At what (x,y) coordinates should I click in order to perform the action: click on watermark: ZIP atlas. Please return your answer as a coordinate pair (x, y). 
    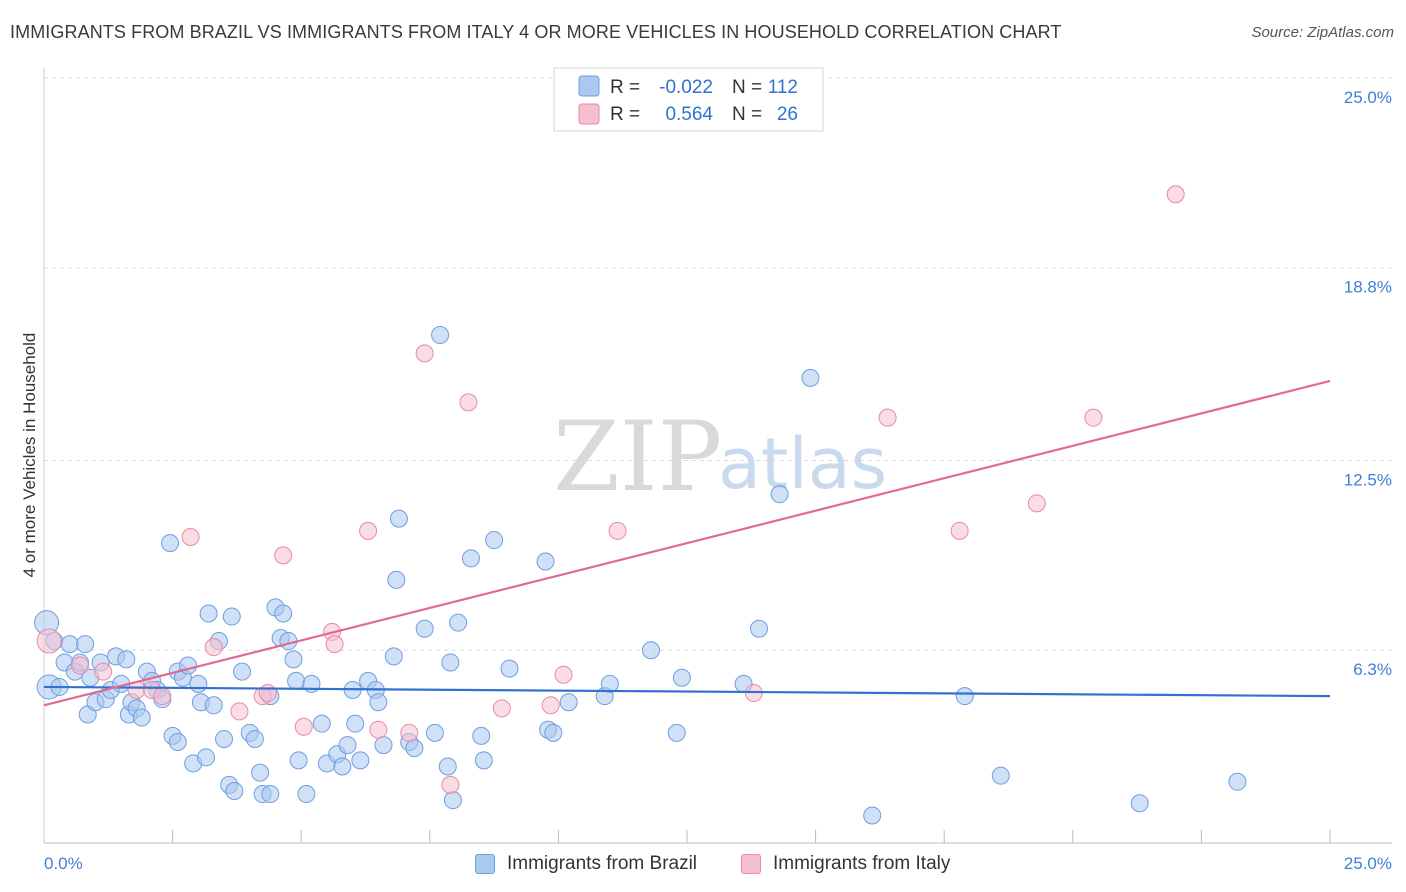
    Looking at the image, I should click on (720, 457).